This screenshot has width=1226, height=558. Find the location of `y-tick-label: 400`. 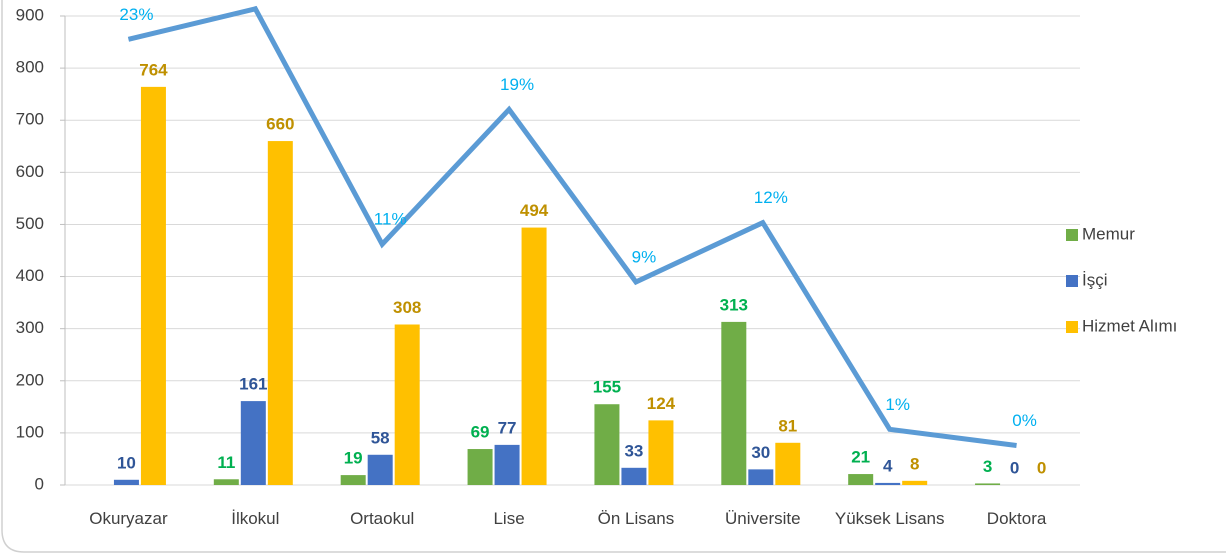

y-tick-label: 400 is located at coordinates (30, 275).